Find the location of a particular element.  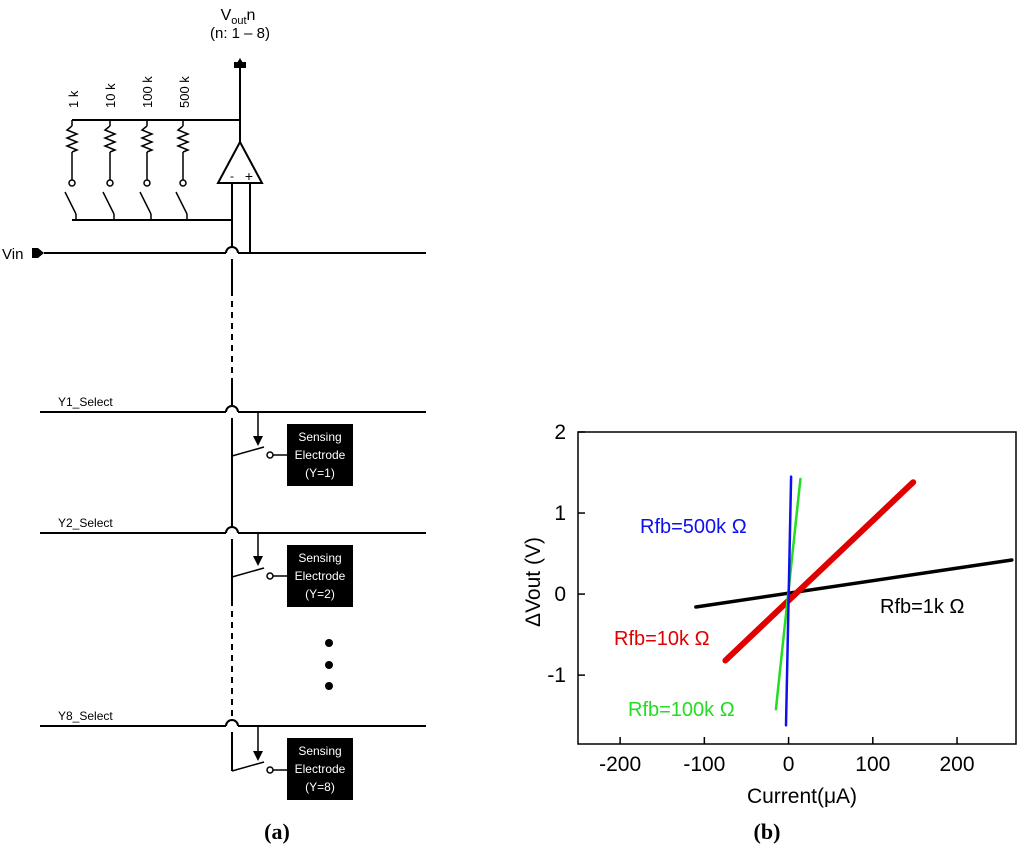

y8-select-label: Y8_Select is located at coordinates (85, 716).